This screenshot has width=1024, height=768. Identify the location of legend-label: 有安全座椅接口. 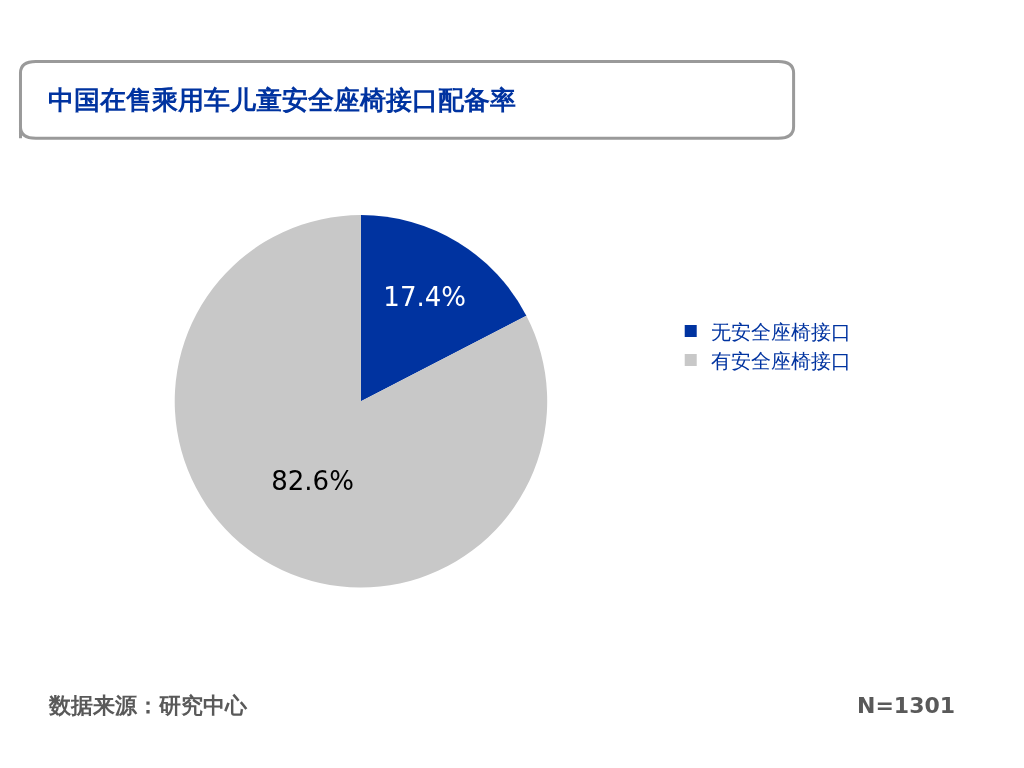
(780, 360).